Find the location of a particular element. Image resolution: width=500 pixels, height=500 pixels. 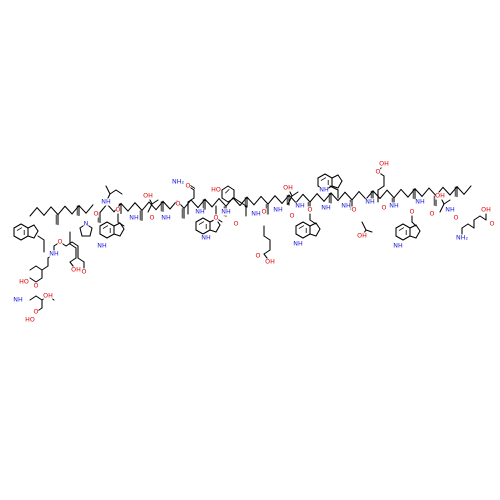

hydroxyl-label: HO is located at coordinates (30, 320).